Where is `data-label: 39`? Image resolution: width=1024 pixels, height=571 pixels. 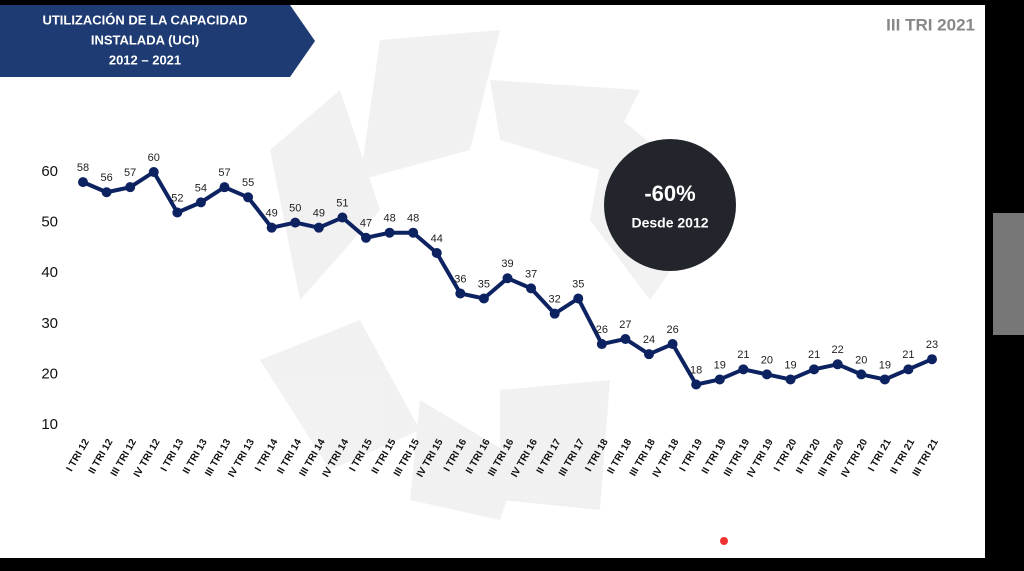 data-label: 39 is located at coordinates (507, 264).